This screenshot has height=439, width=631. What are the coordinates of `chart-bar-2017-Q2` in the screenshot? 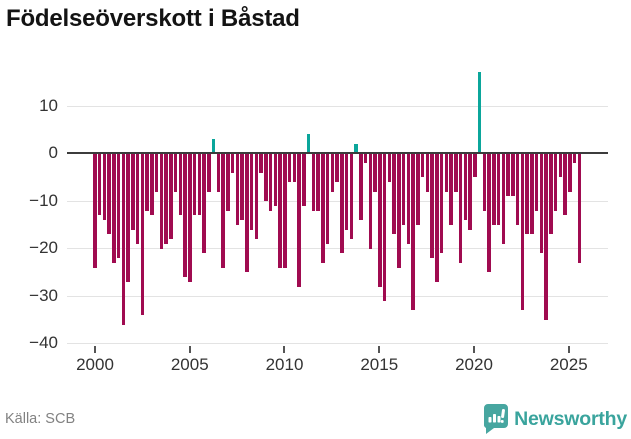 It's located at (422, 165).